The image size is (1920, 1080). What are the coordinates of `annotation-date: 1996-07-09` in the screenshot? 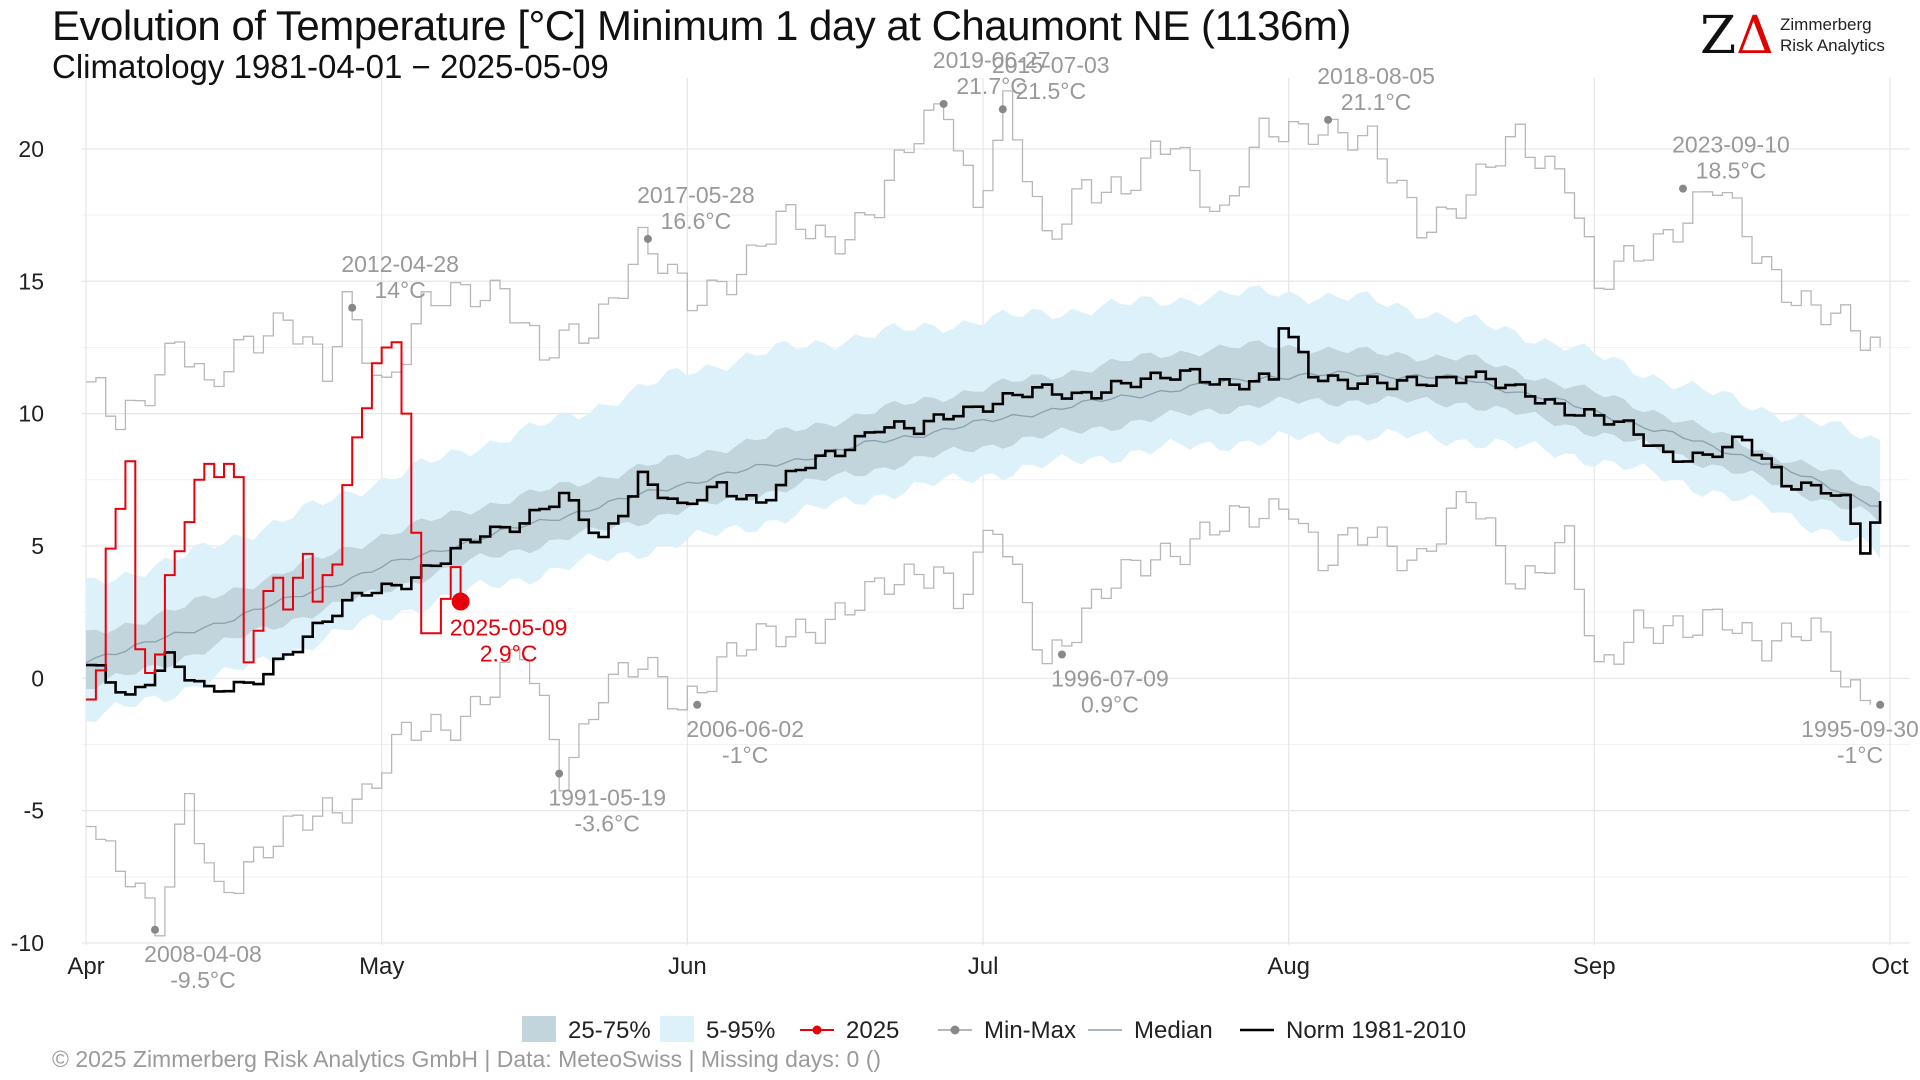 It's located at (1110, 678).